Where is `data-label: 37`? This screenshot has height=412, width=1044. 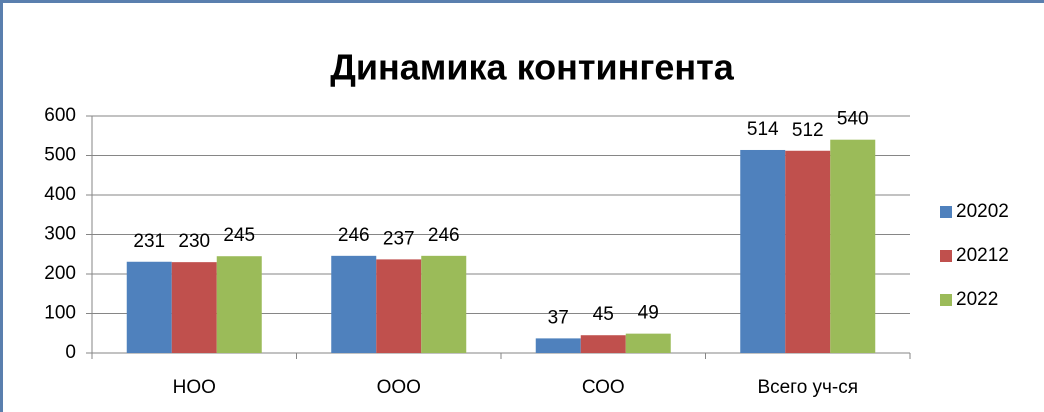 data-label: 37 is located at coordinates (558, 317).